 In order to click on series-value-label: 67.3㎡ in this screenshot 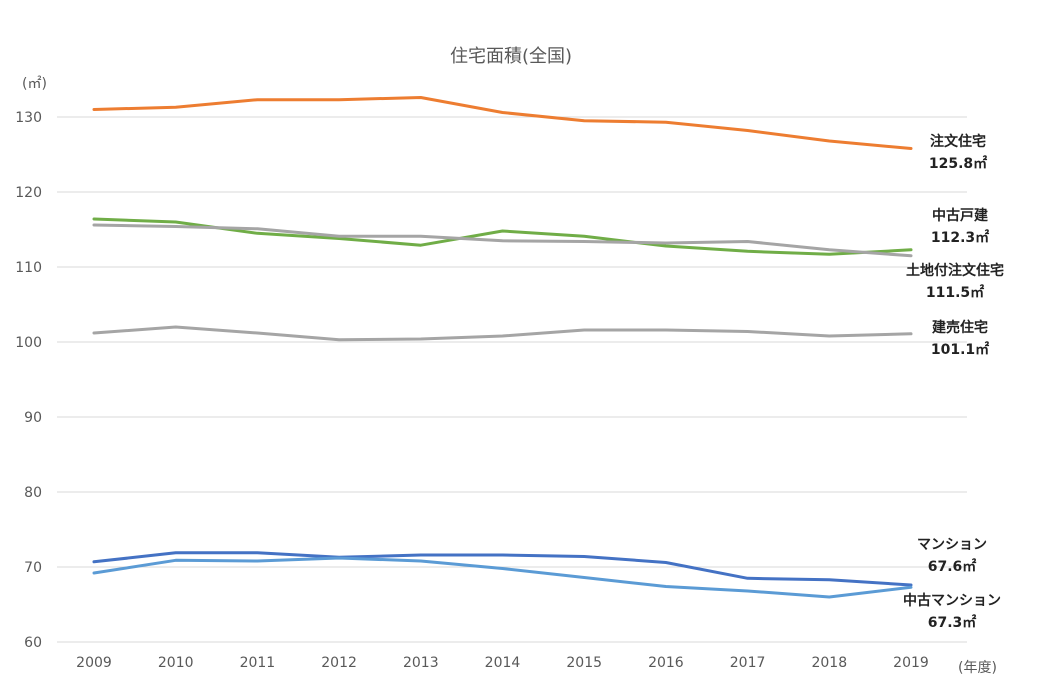, I will do `click(952, 622)`.